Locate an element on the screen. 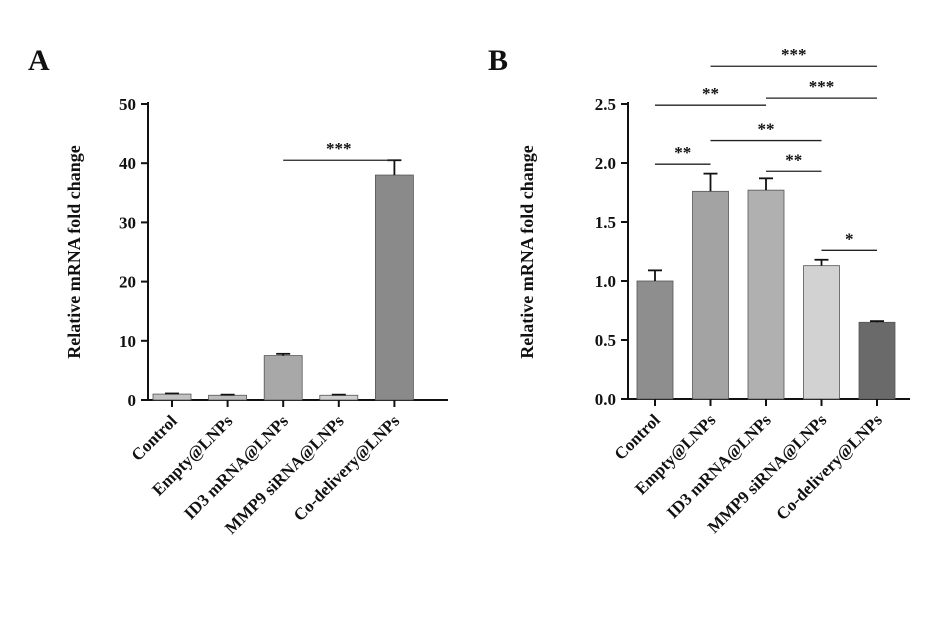 This screenshot has width=926, height=623. panel-1-significance-label: * is located at coordinates (849, 238).